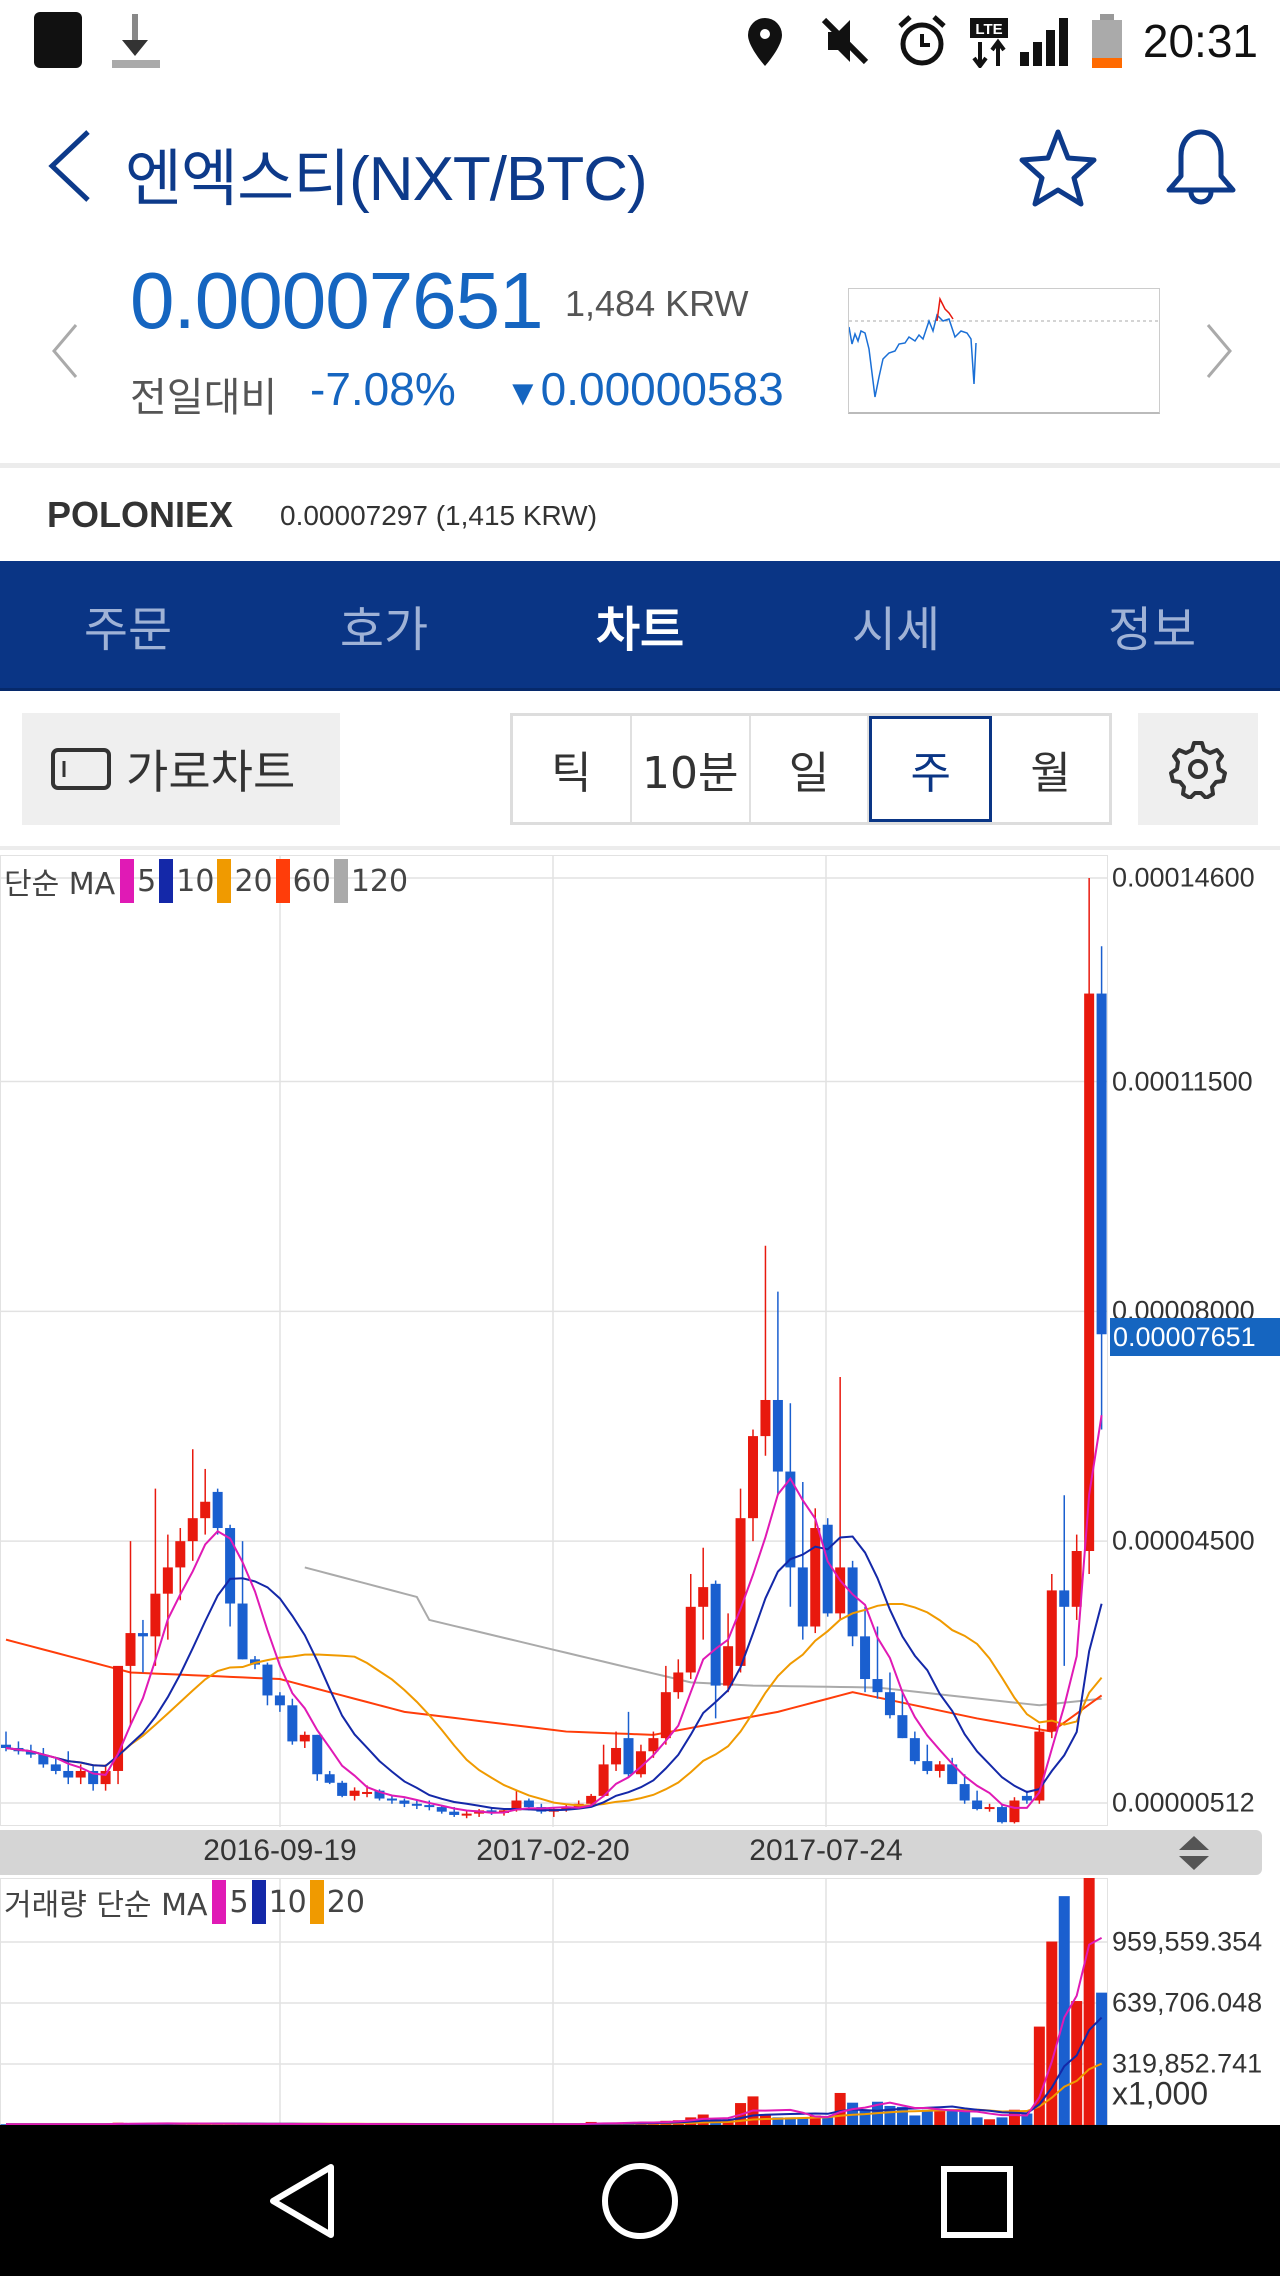  What do you see at coordinates (58, 40) in the screenshot?
I see `app-icon` at bounding box center [58, 40].